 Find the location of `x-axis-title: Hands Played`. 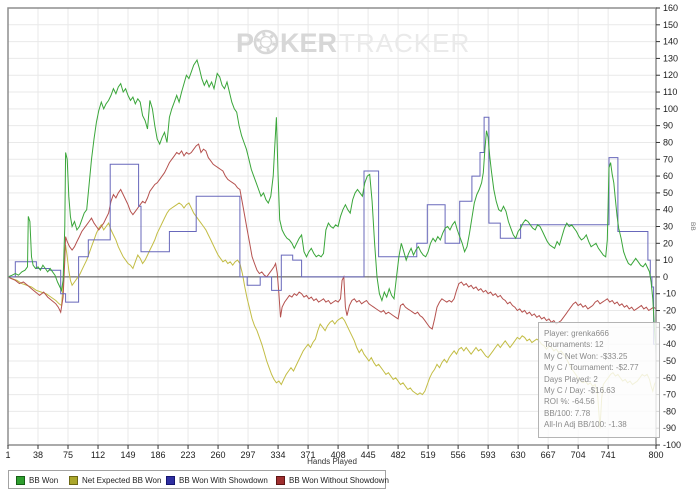

x-axis-title: Hands Played is located at coordinates (332, 461).